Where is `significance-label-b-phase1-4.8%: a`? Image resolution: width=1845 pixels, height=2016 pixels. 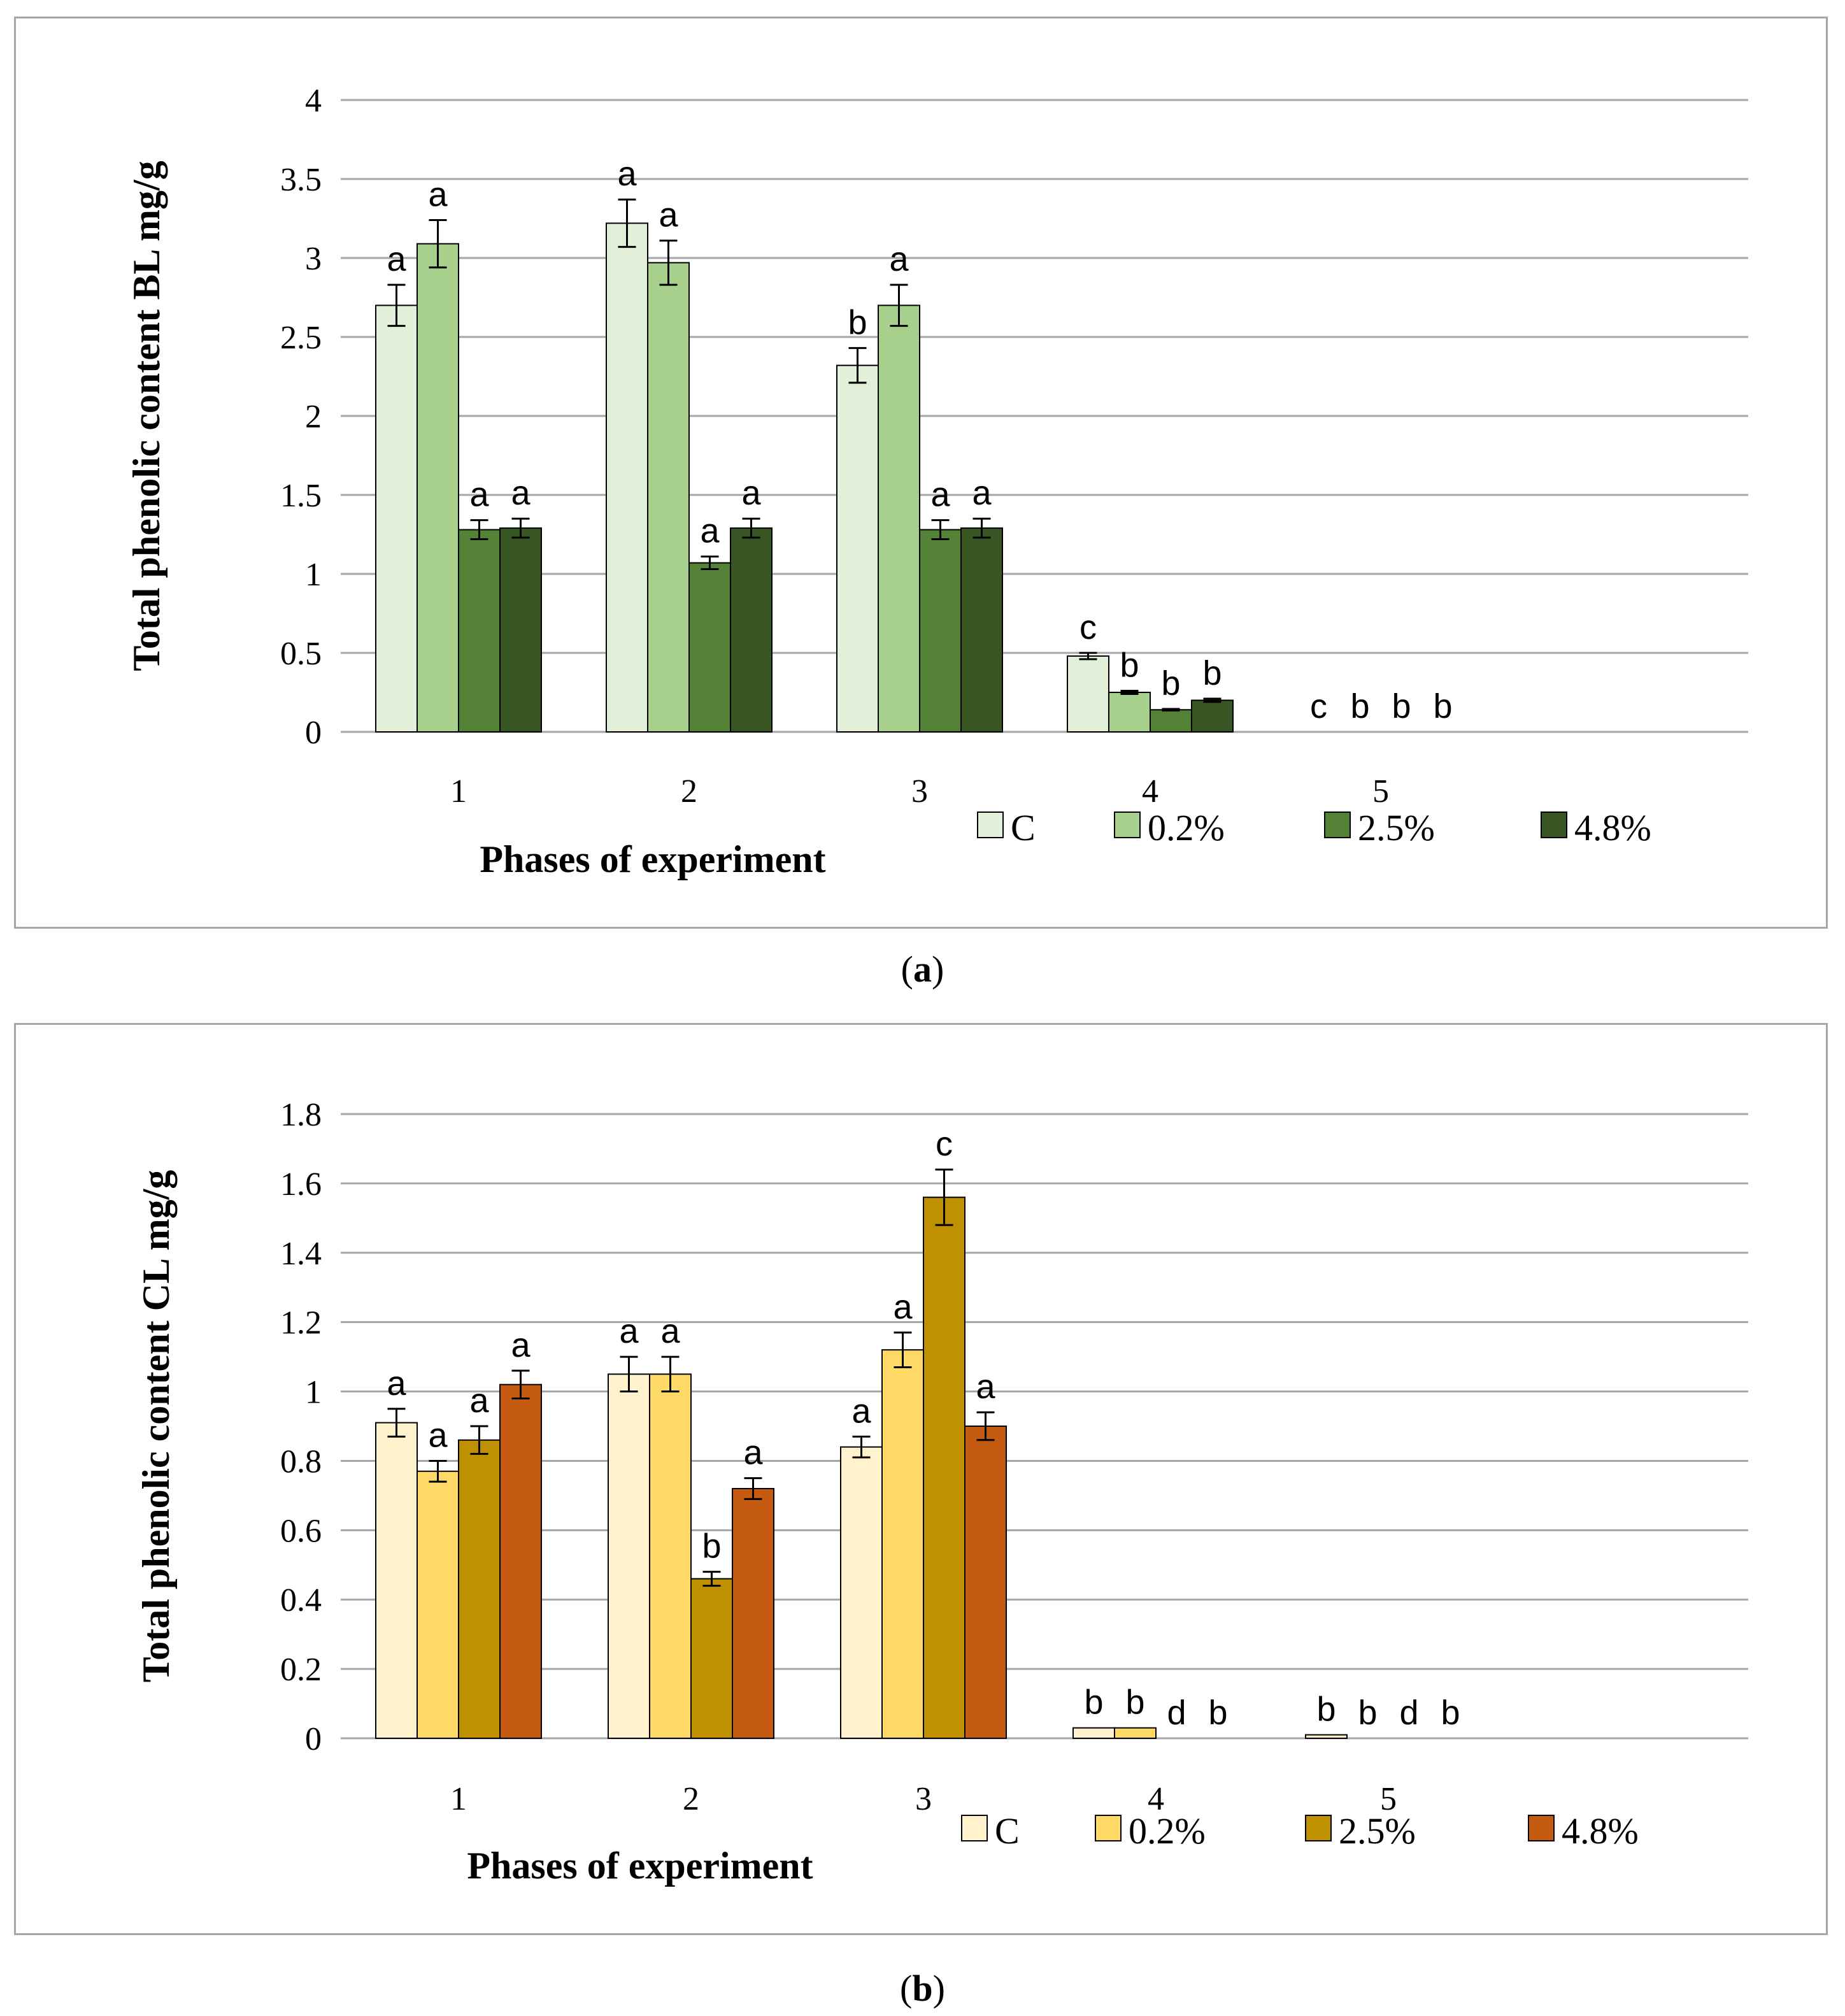
significance-label-b-phase1-4.8%: a is located at coordinates (521, 1345).